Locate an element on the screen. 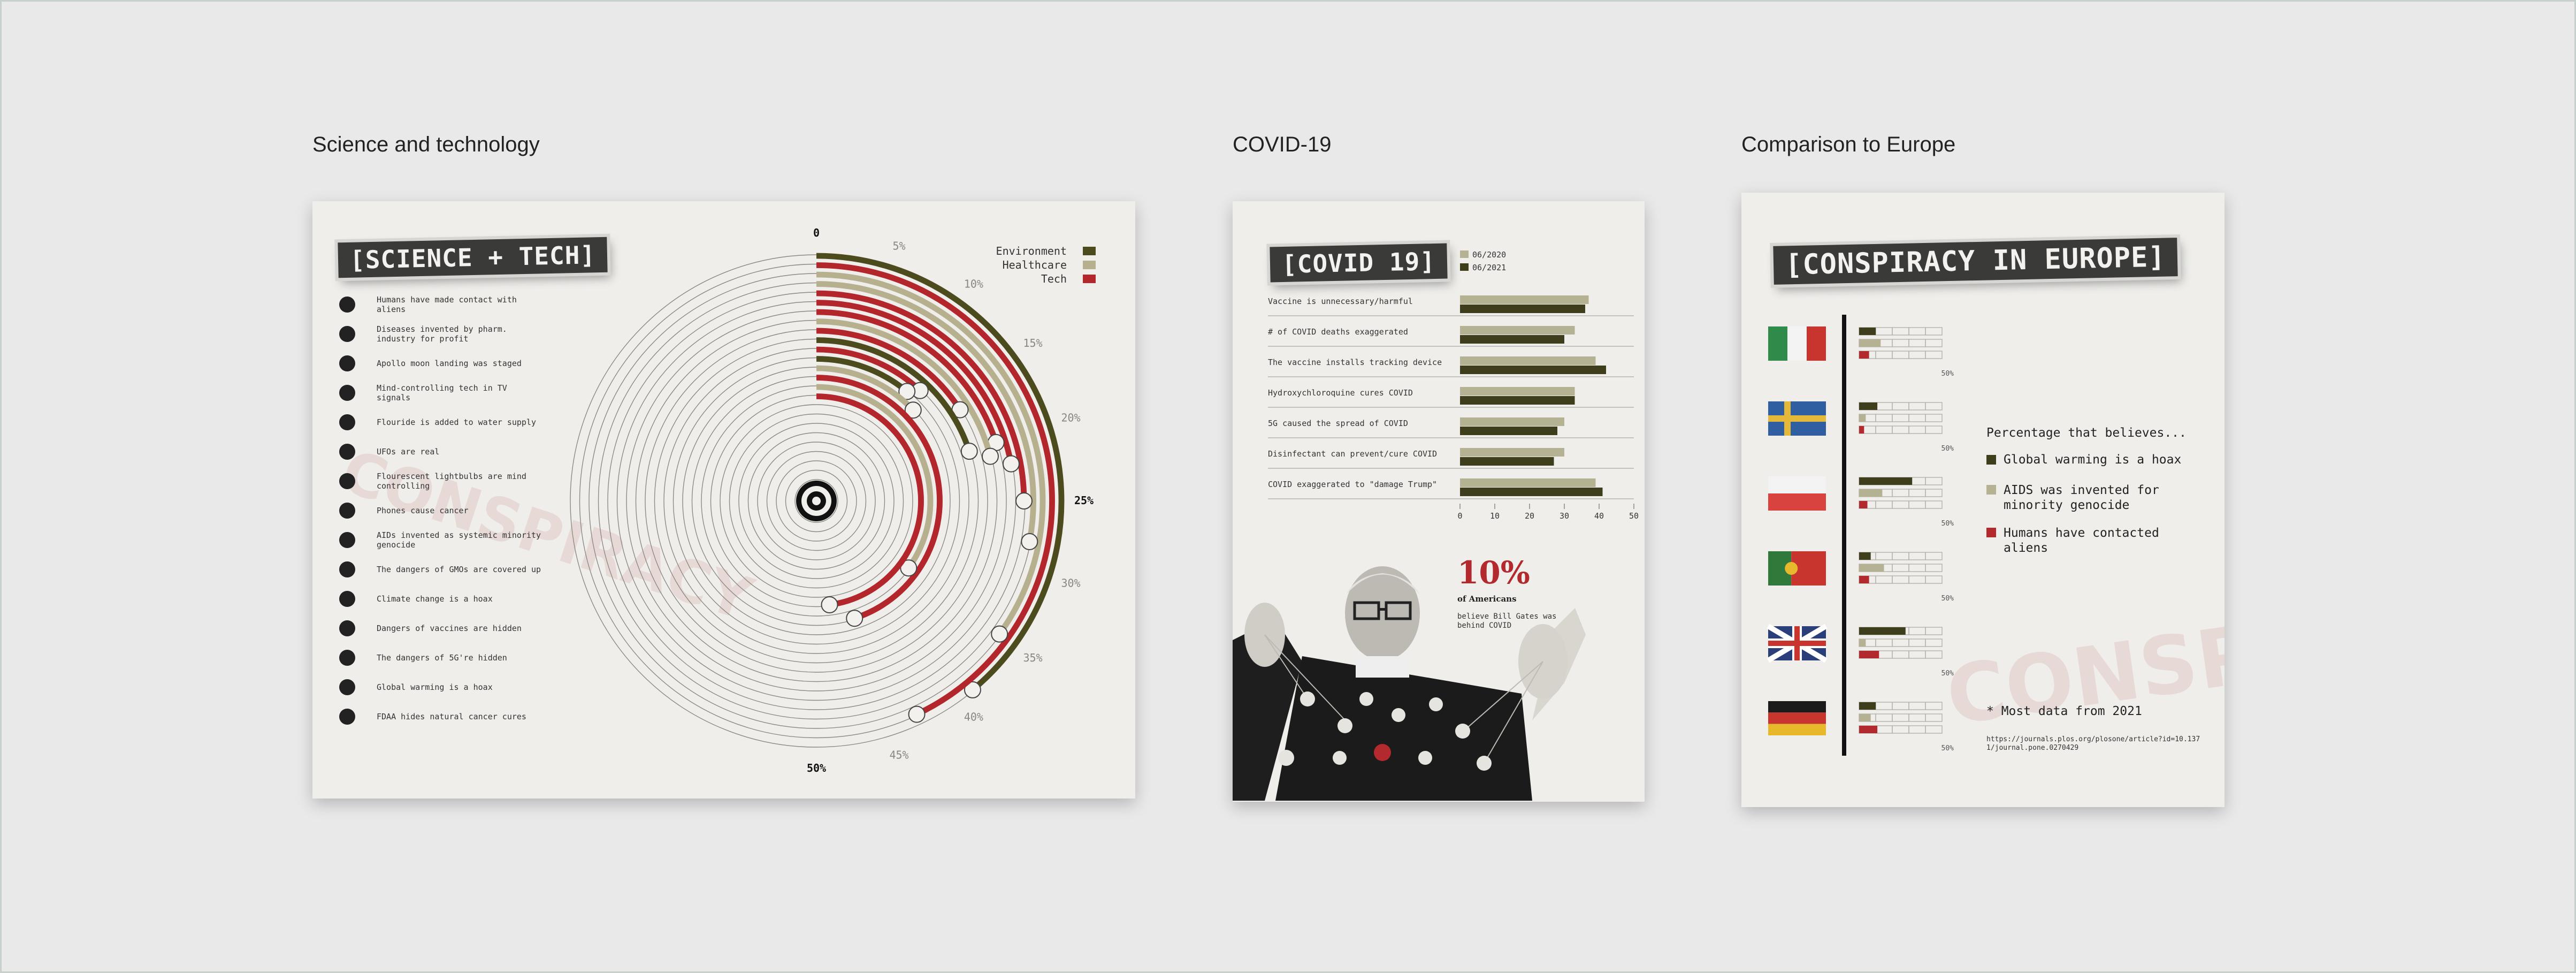  stat-subtitle: of Americans is located at coordinates (1487, 599).